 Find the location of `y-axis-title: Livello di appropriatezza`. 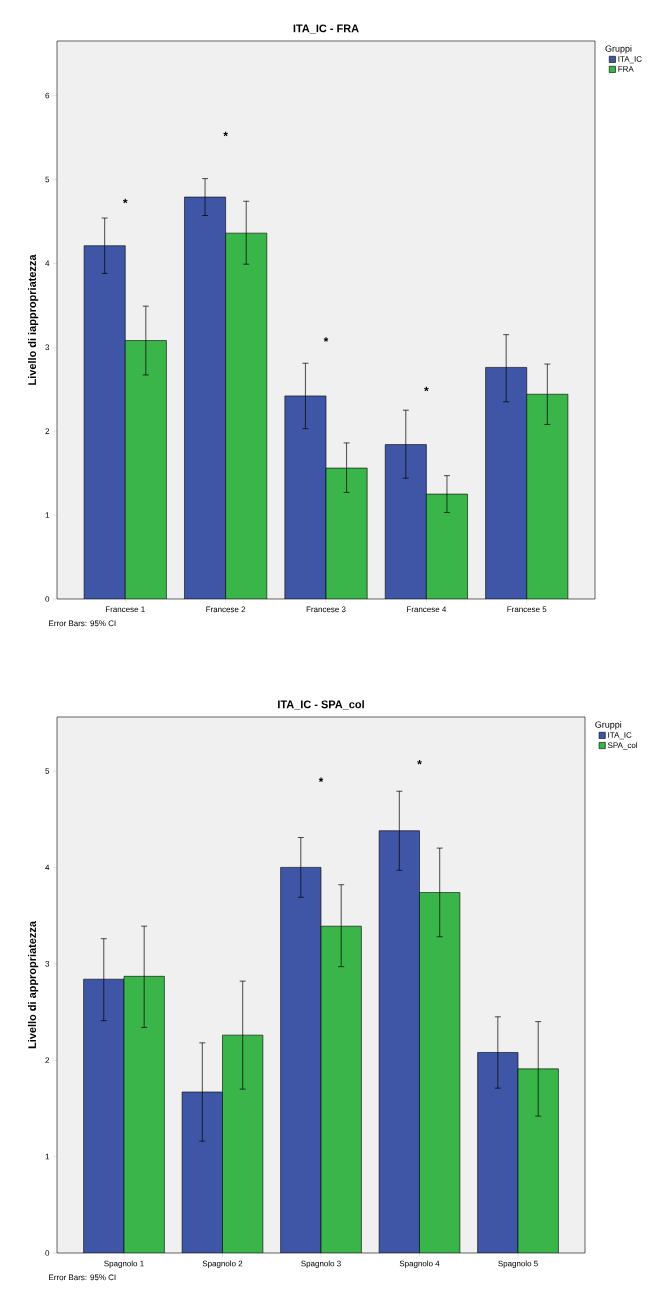

y-axis-title: Livello di appropriatezza is located at coordinates (33, 984).